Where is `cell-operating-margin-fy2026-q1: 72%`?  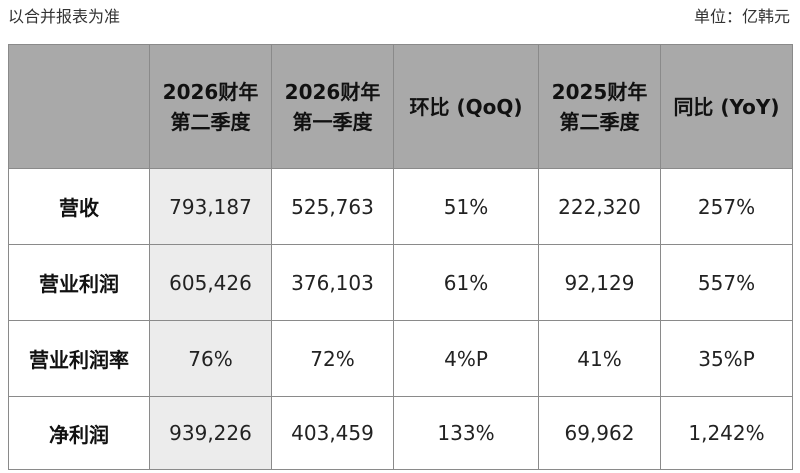 cell-operating-margin-fy2026-q1: 72% is located at coordinates (332, 358).